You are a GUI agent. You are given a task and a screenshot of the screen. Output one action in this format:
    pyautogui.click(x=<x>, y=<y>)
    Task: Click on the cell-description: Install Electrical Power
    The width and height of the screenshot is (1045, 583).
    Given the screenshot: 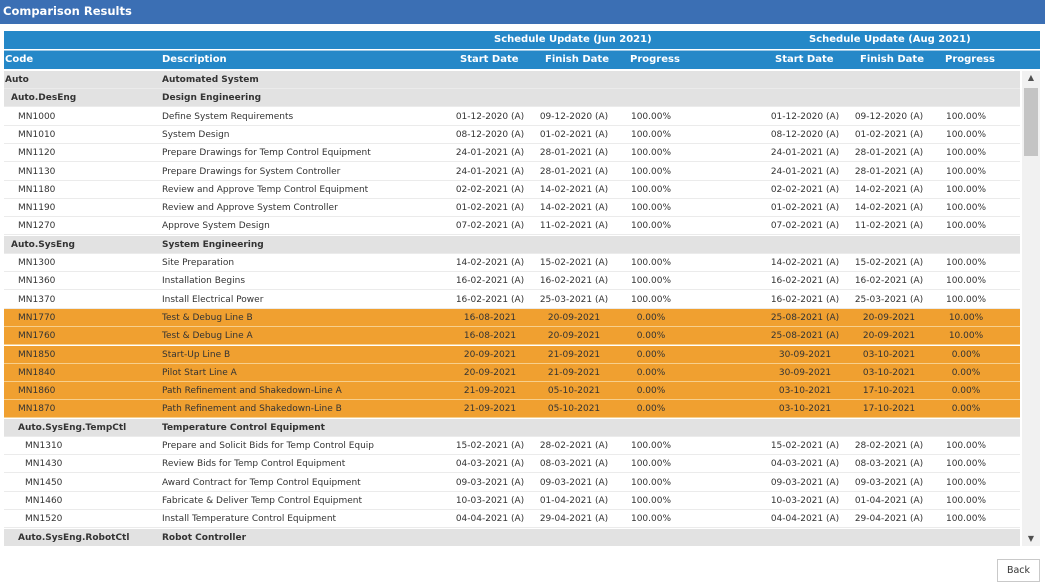 What is the action you would take?
    pyautogui.click(x=213, y=299)
    